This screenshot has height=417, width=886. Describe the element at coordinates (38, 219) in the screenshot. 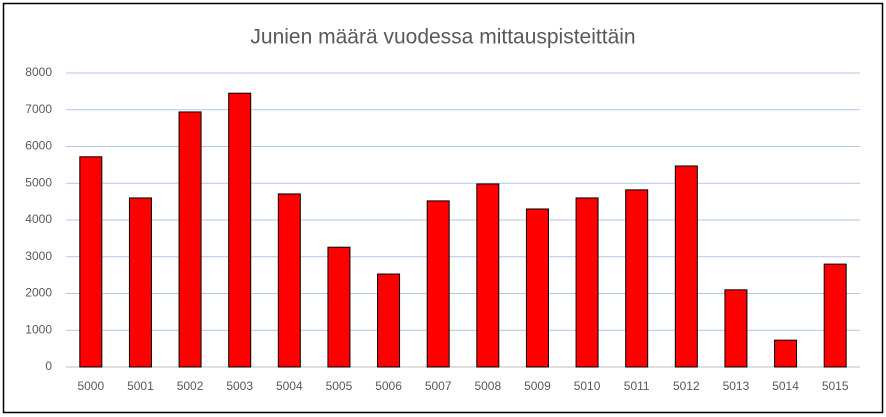

I see `y-tick-label: 4000` at that location.